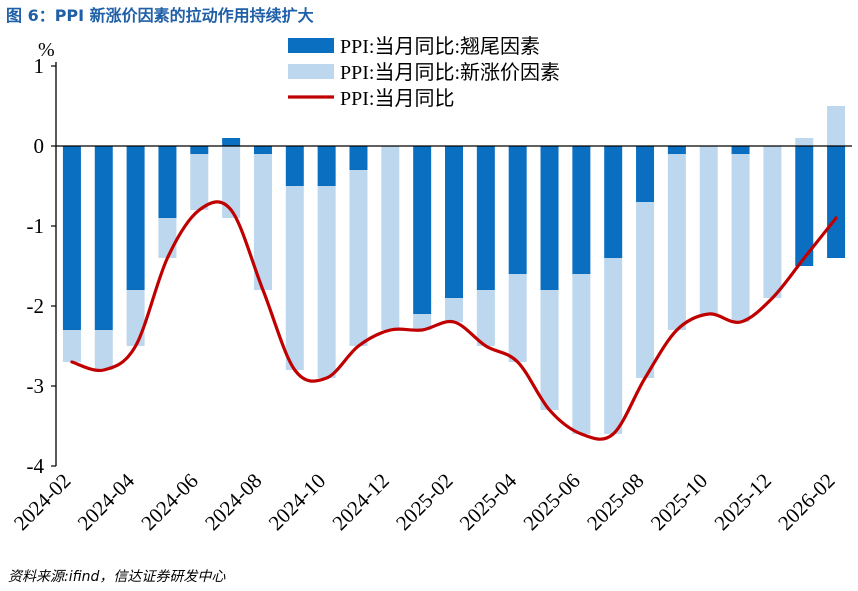  Describe the element at coordinates (46, 50) in the screenshot. I see `y-unit-label: %` at that location.